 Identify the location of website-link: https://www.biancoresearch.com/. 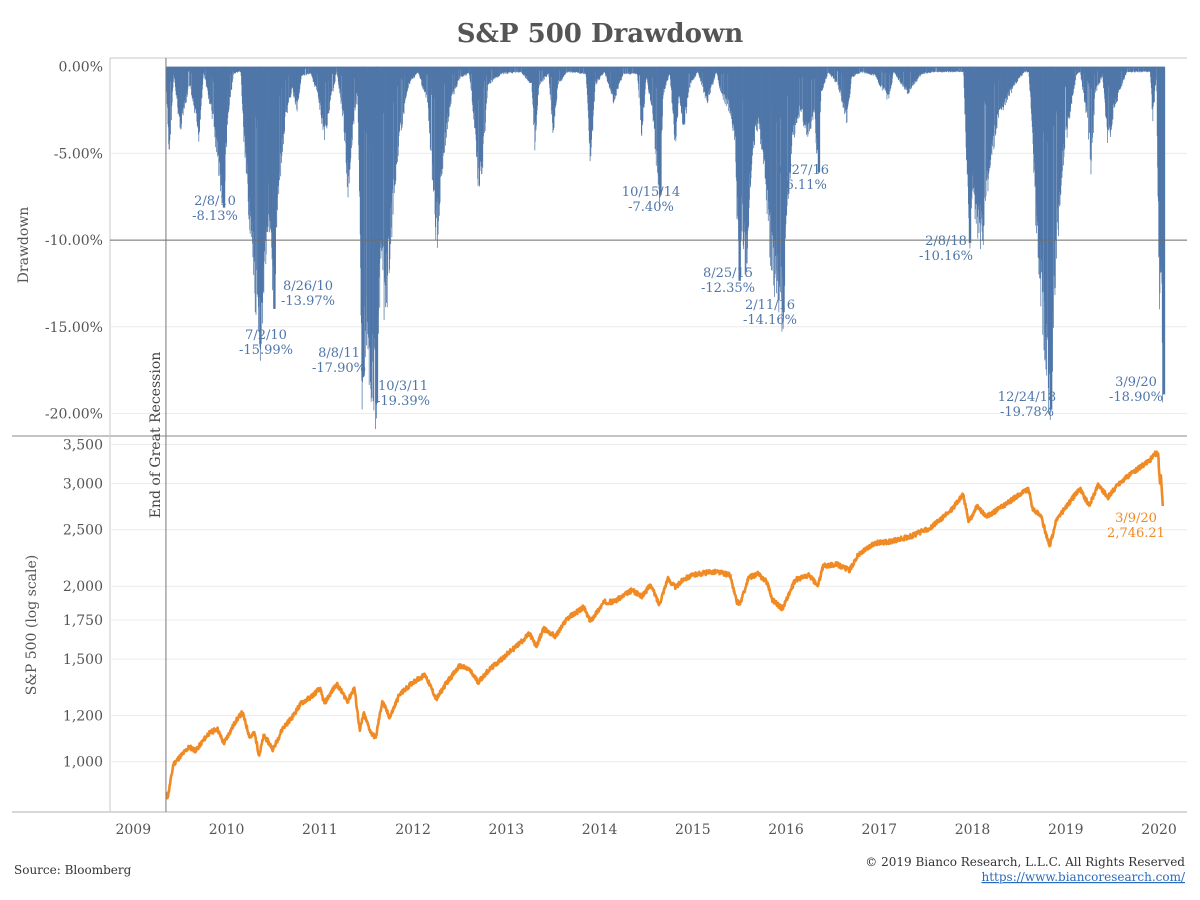
(1083, 877).